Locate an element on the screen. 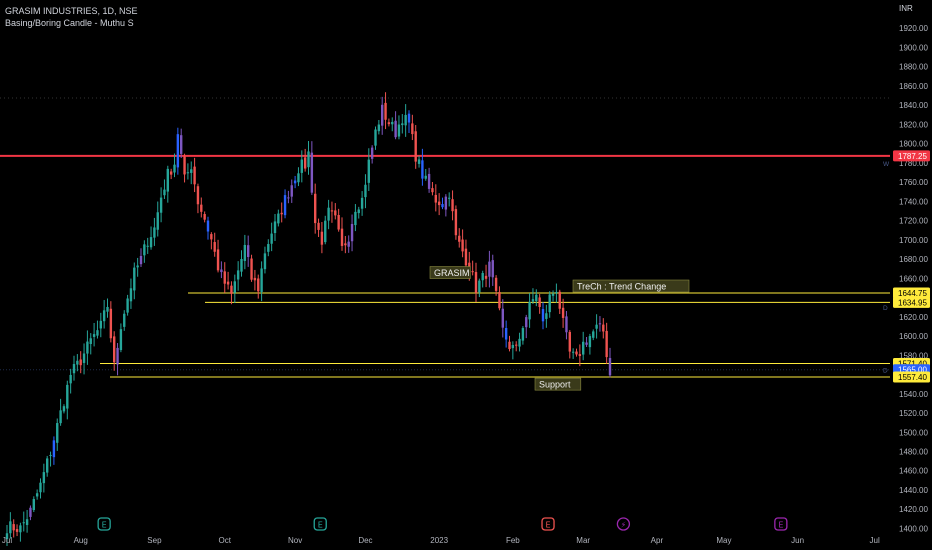  price-tick-label: 1620.00 is located at coordinates (913, 317).